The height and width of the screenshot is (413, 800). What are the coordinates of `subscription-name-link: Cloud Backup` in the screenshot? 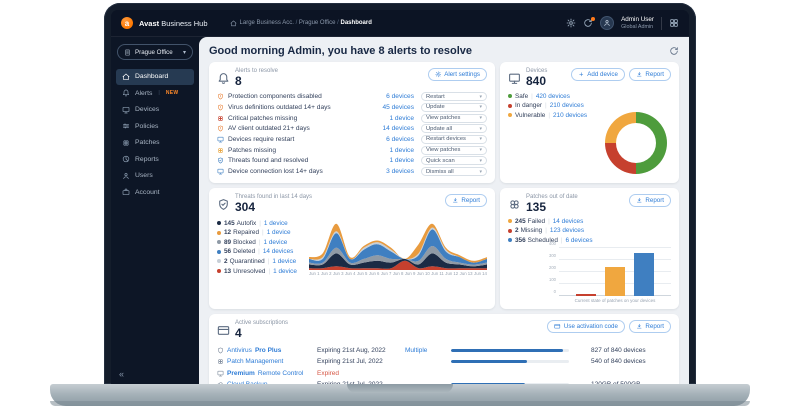 It's located at (267, 382).